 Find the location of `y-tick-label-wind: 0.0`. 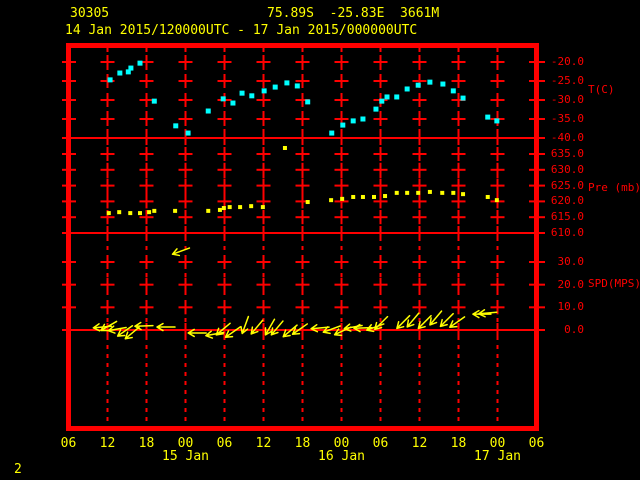

y-tick-label-wind: 0.0 is located at coordinates (574, 329).